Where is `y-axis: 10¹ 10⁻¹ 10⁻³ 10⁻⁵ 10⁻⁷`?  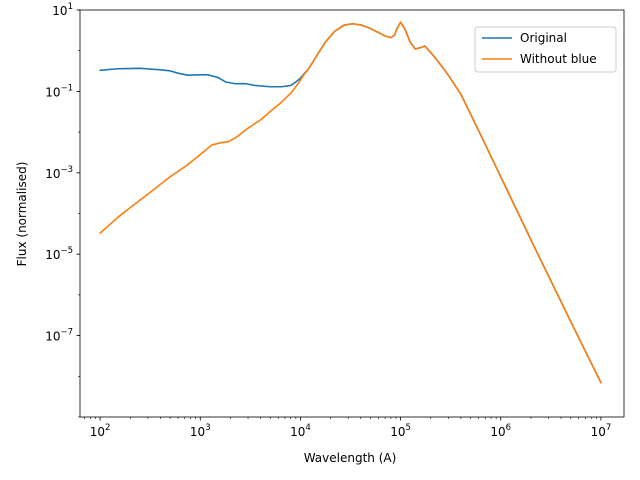 y-axis: 10¹ 10⁻¹ 10⁻³ 10⁻⁵ 10⁻⁷ is located at coordinates (62, 210).